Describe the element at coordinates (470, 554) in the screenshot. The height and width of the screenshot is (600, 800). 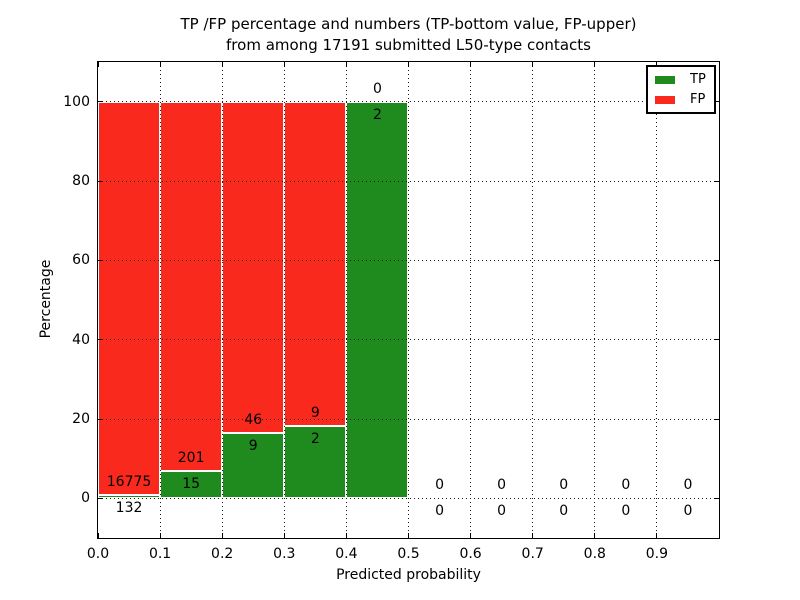
I see `x-tick-label: 0.6` at that location.